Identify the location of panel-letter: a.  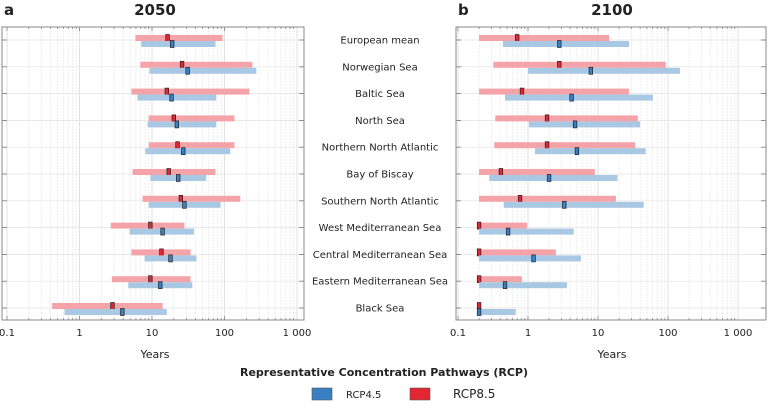
(9, 10).